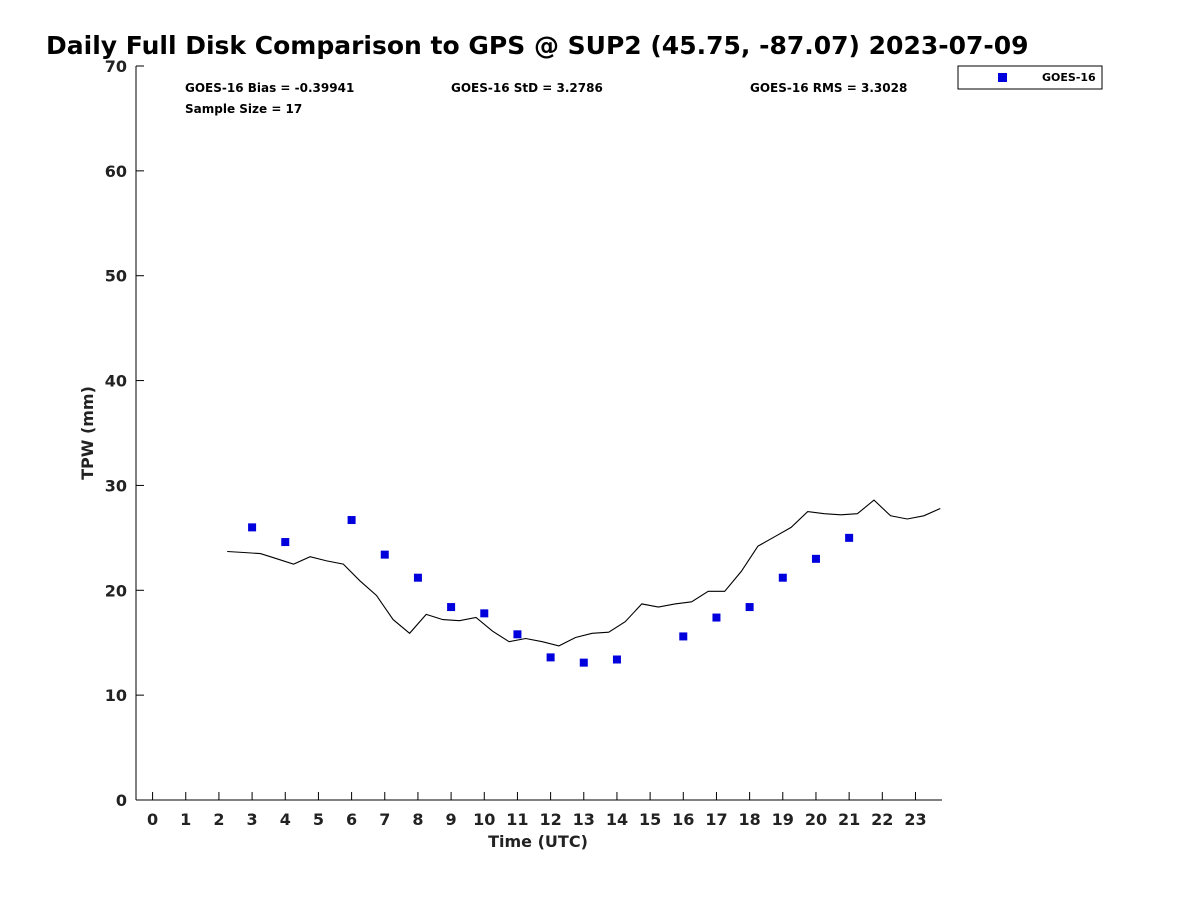 The width and height of the screenshot is (1200, 900). Describe the element at coordinates (269, 88) in the screenshot. I see `bias-stat: GOES-16 Bias = -0.39941` at that location.